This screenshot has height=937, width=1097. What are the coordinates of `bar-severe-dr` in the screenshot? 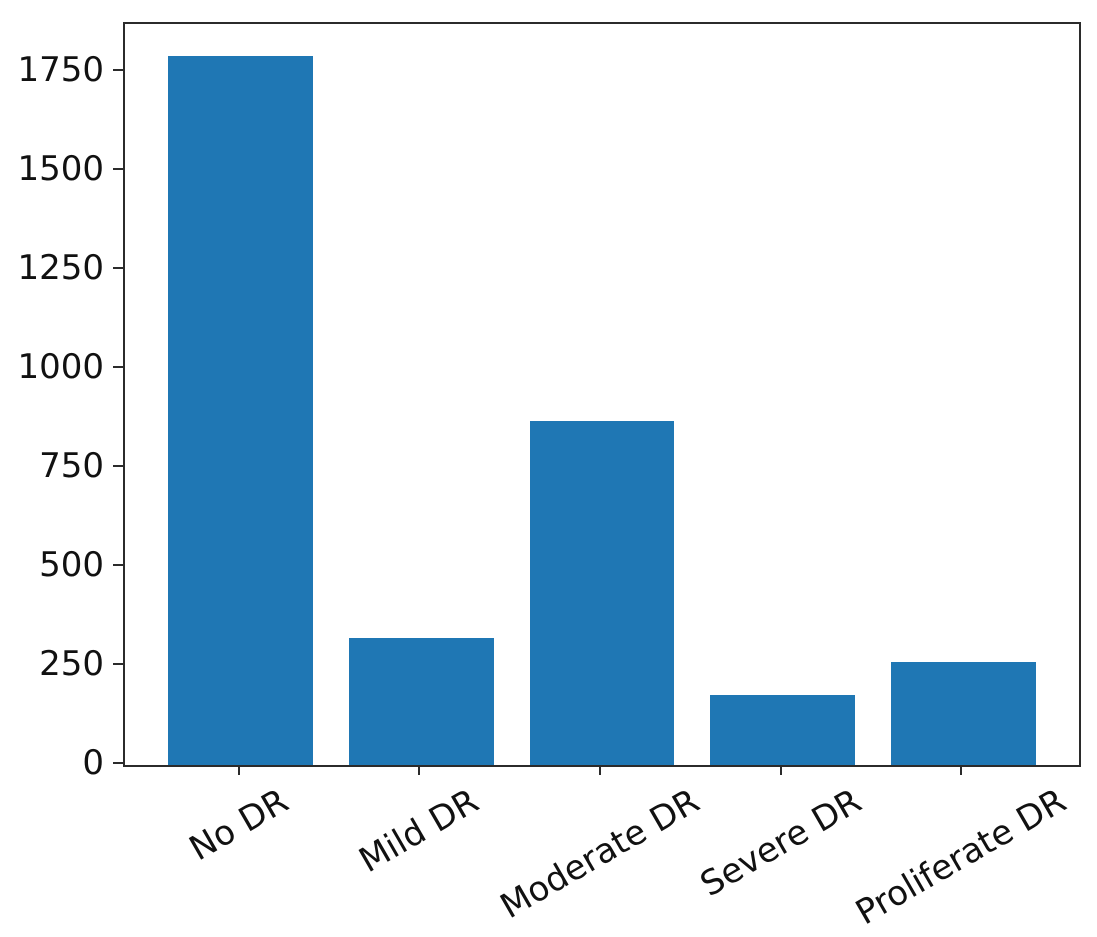 It's located at (782, 729).